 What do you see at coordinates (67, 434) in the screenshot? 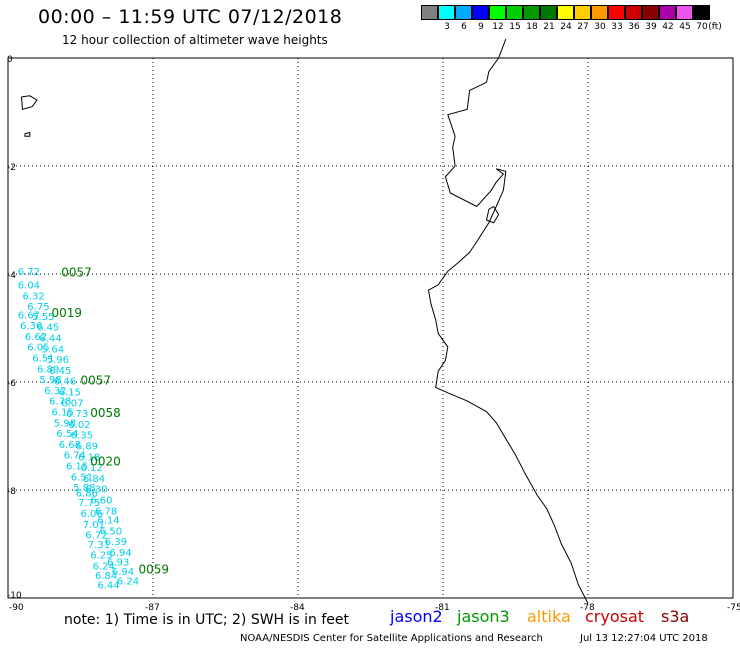
I see `swh-value-label: 6.54` at bounding box center [67, 434].